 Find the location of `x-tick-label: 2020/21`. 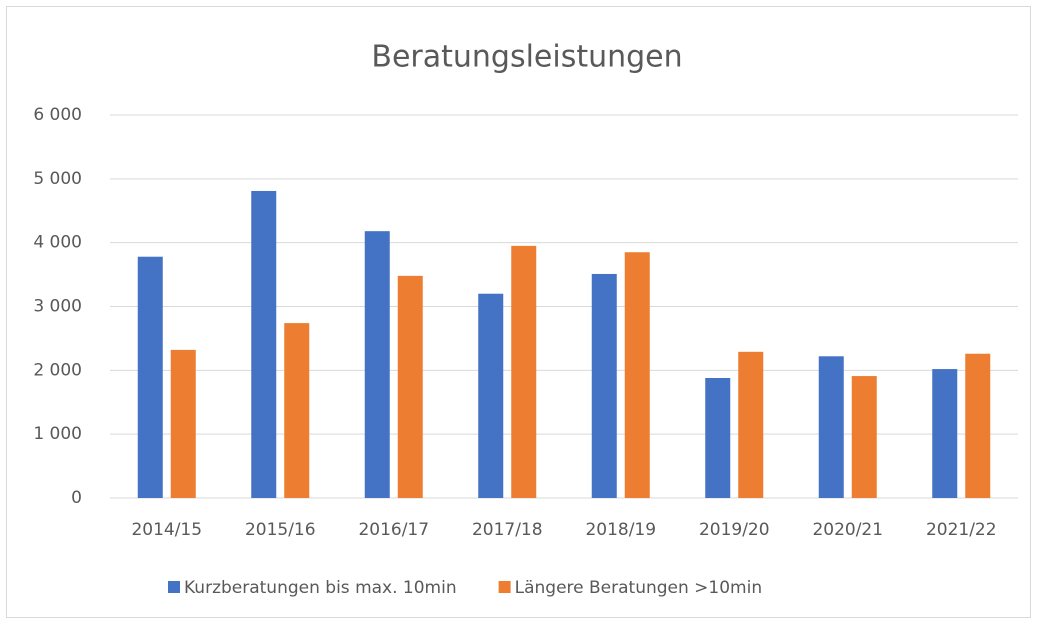

x-tick-label: 2020/21 is located at coordinates (847, 530).